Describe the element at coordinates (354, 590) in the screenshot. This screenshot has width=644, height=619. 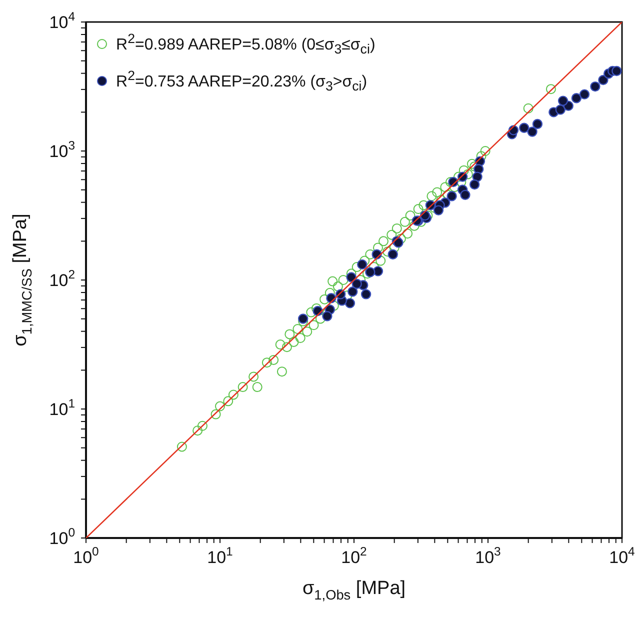
I see `x-axis-title: σ$_{1,Obs}$ [MPa]` at that location.